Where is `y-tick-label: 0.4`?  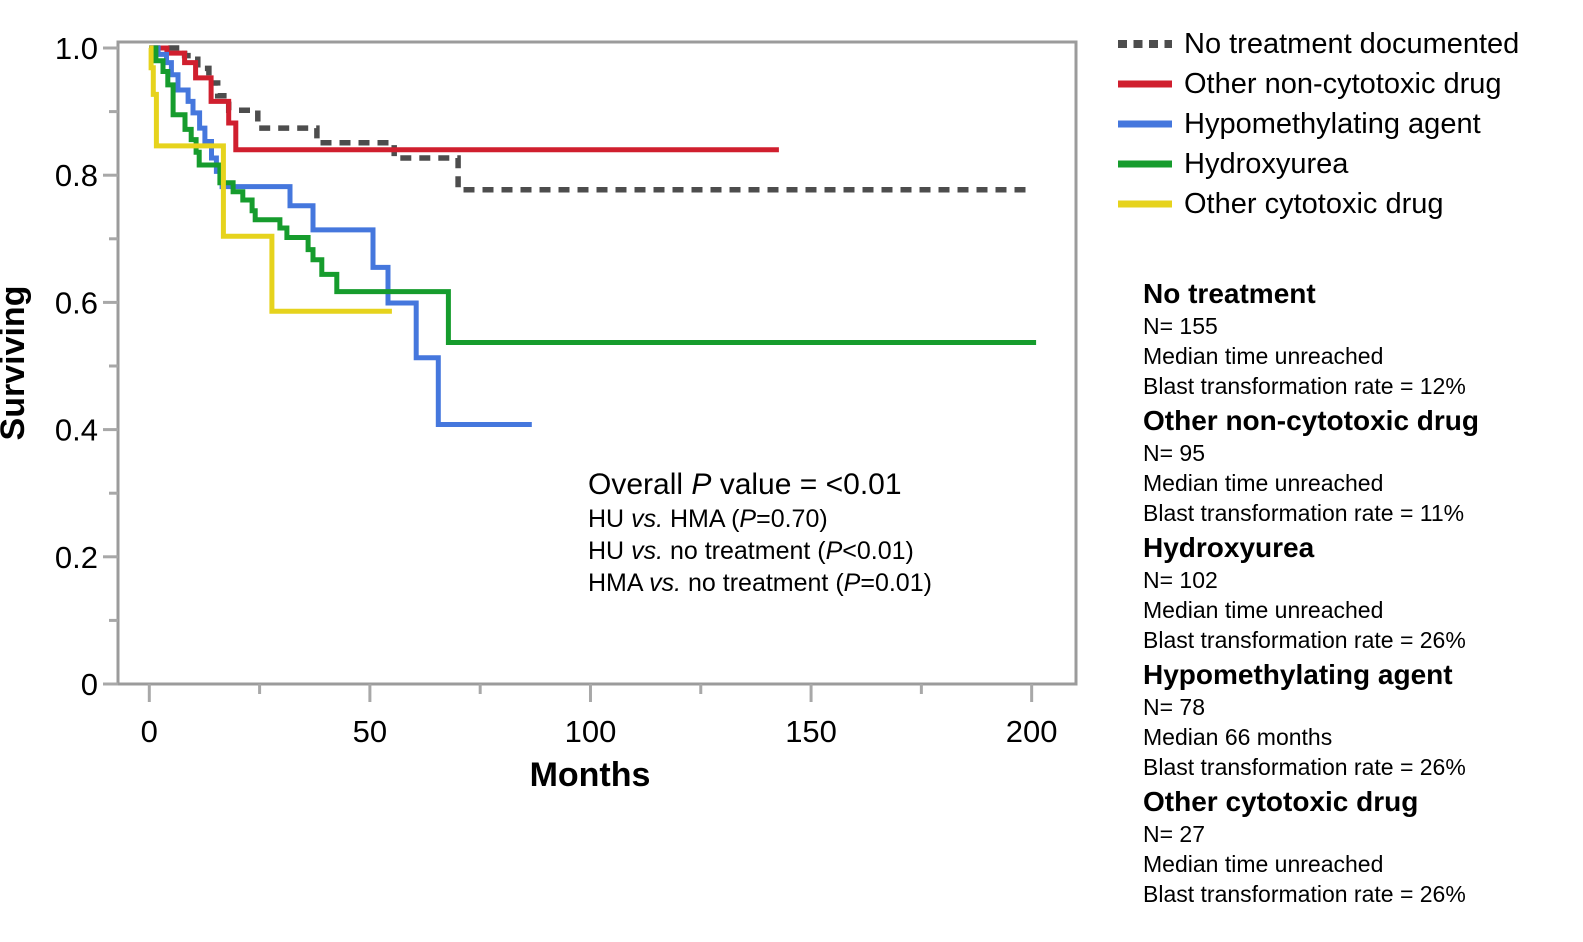
y-tick-label: 0.4 is located at coordinates (76, 430).